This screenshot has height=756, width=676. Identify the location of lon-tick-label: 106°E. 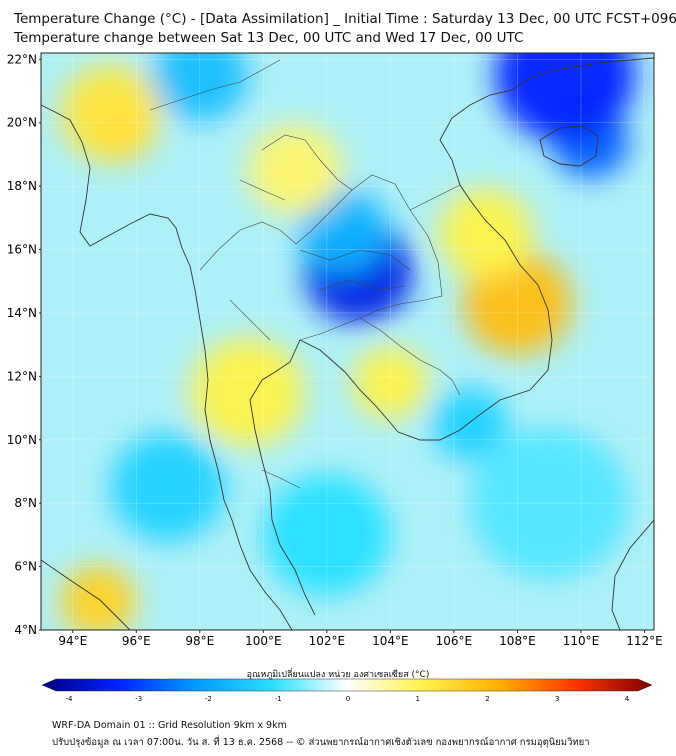
(454, 641).